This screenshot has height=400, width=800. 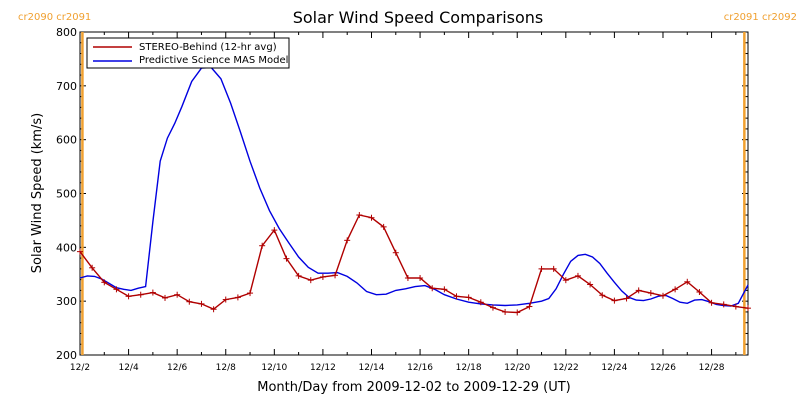 I want to click on x-tick-label: 12/10, so click(x=274, y=368).